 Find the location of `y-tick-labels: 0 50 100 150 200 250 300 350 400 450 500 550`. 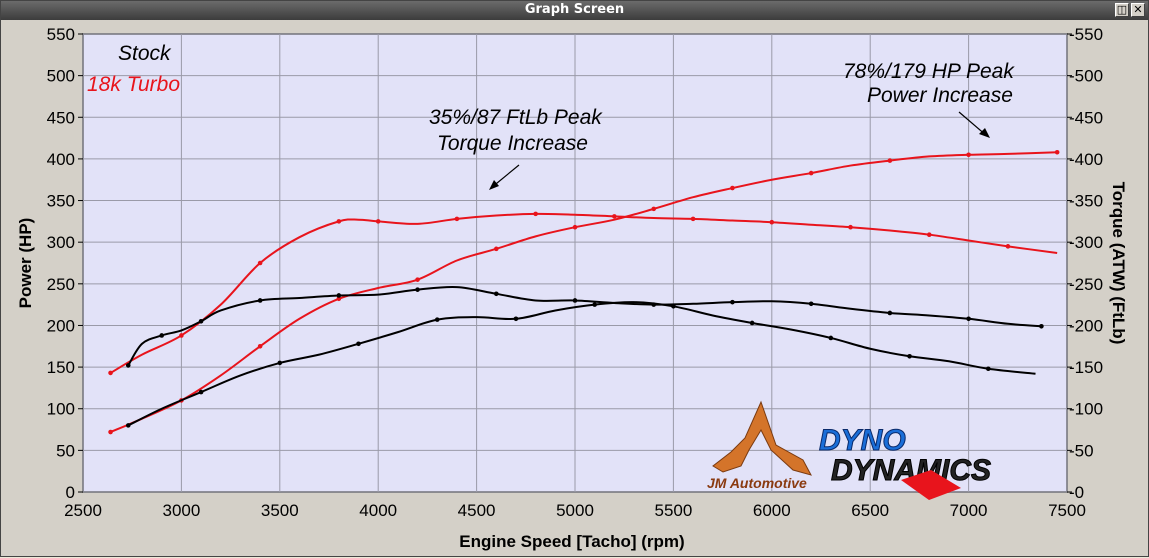

y-tick-labels: 0 50 100 150 200 250 300 350 400 450 500 550 is located at coordinates (61, 263).